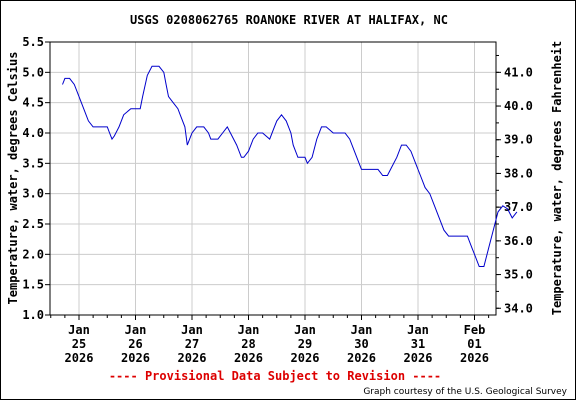 This screenshot has height=400, width=576. I want to click on y-axis-label-fahrenheit: Temperature, water, degrees Fahrenheit, so click(557, 178).